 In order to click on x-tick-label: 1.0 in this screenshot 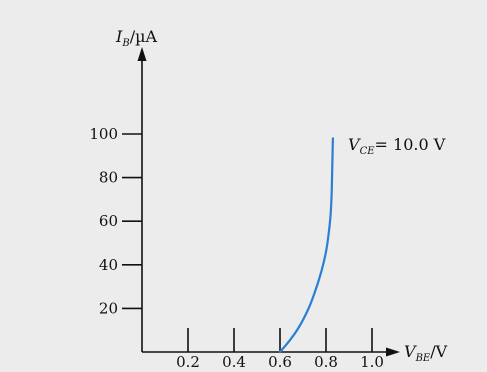, I will do `click(372, 362)`.